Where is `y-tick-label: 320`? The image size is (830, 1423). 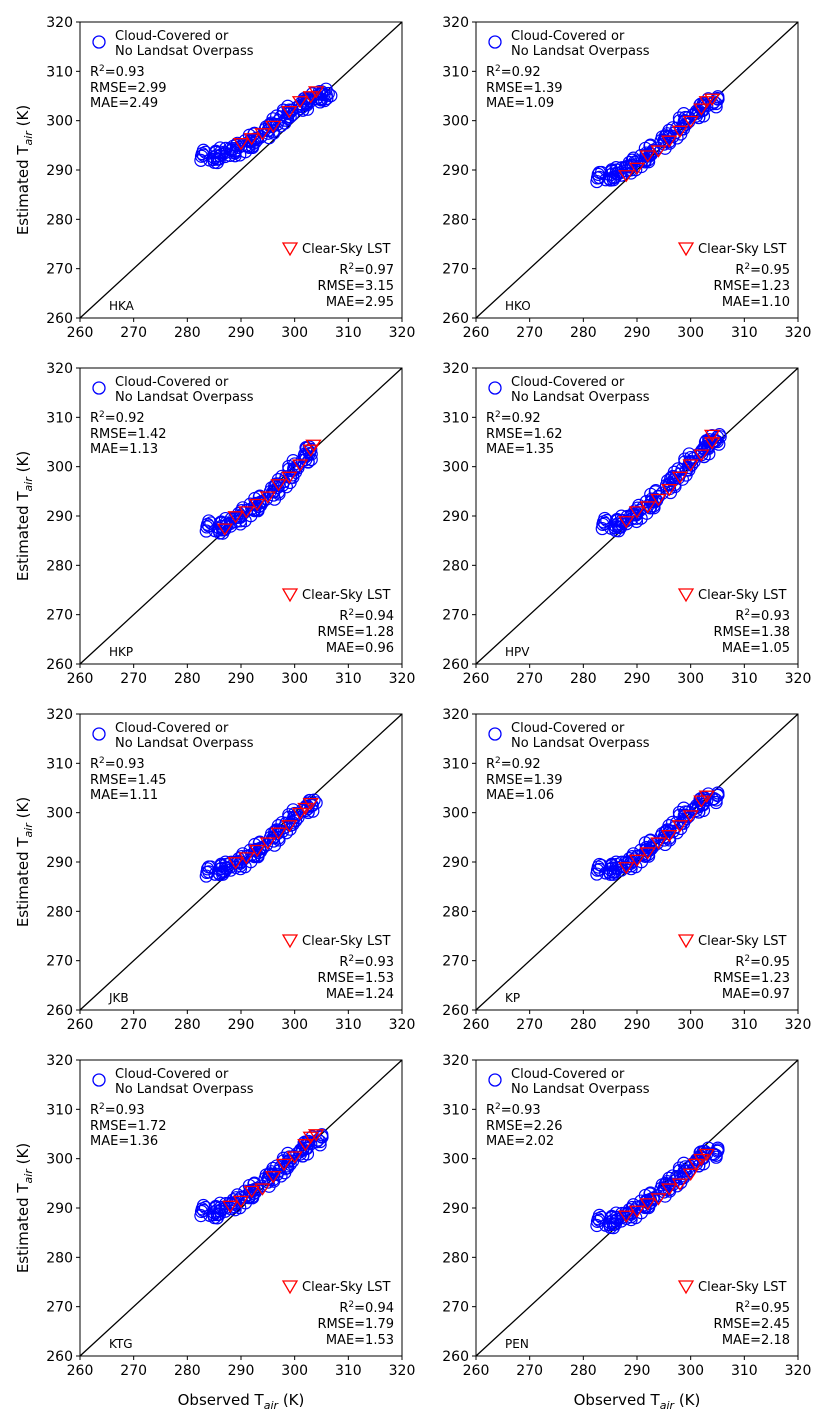 y-tick-label: 320 is located at coordinates (59, 369).